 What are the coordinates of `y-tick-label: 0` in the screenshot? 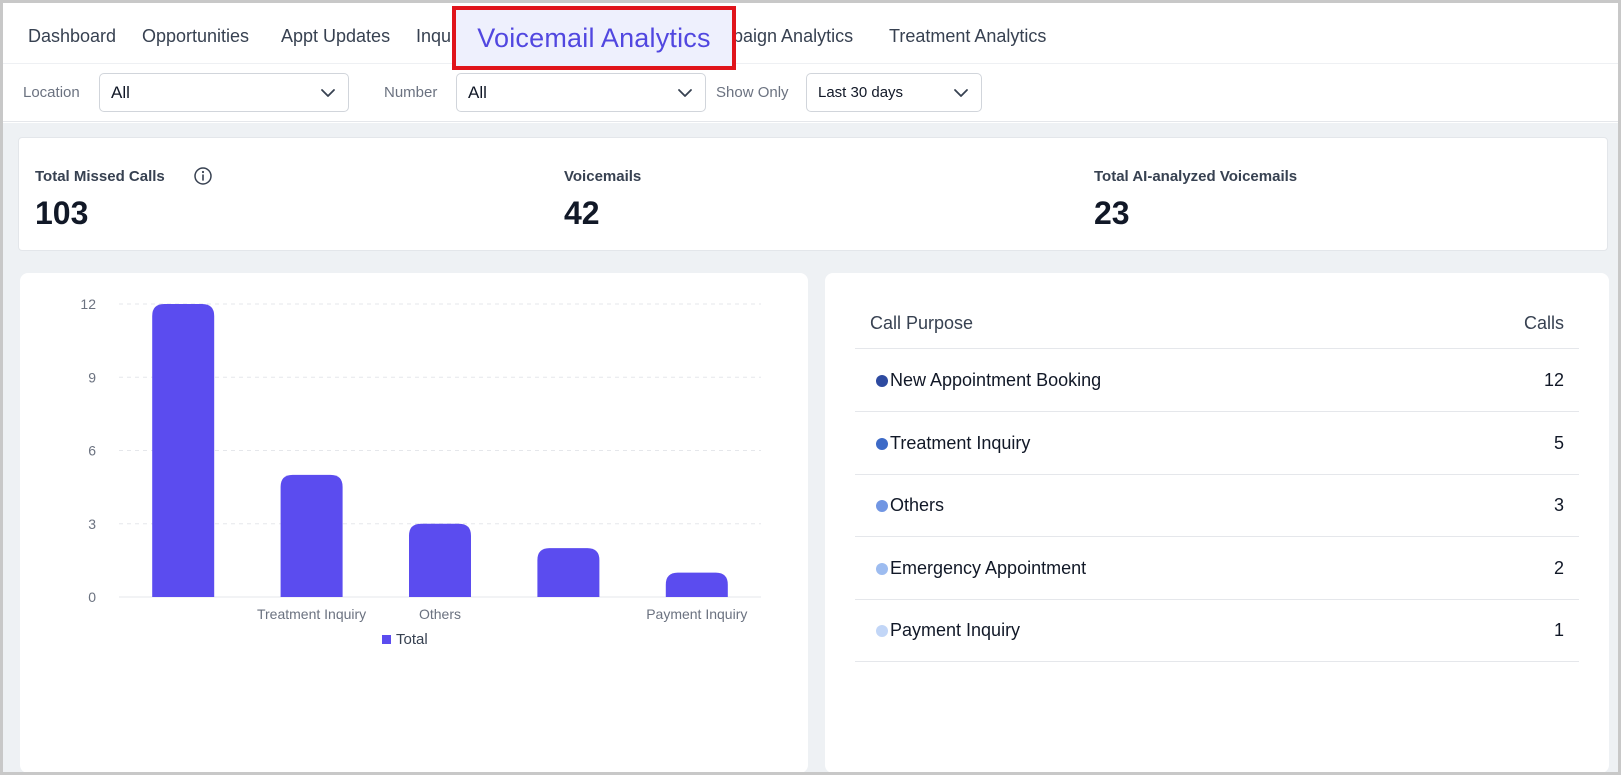 It's located at (92, 597).